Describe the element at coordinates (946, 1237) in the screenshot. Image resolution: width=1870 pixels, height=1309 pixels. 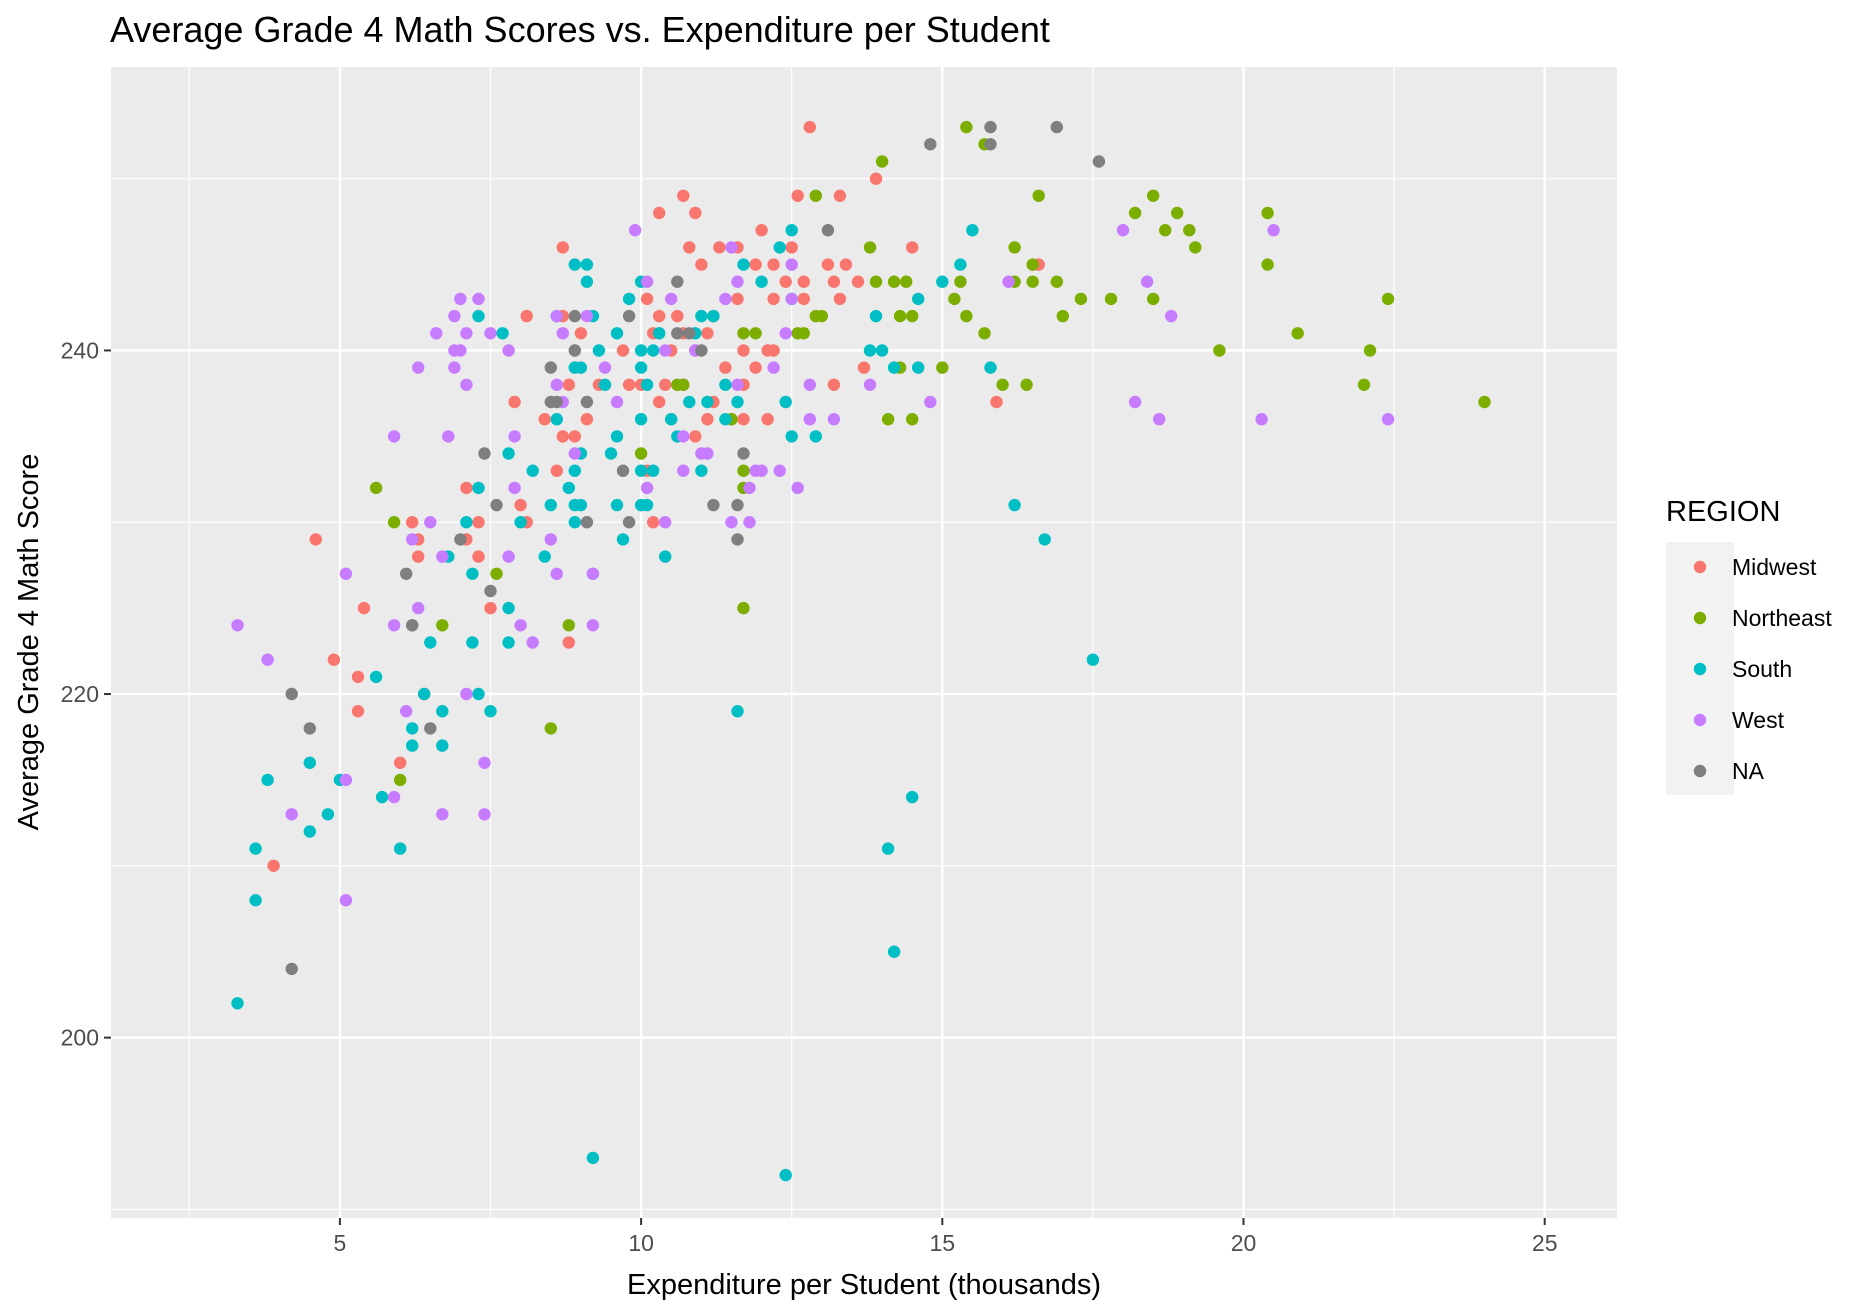
I see `x-axis-ticks: 5 10 15 20 25` at that location.